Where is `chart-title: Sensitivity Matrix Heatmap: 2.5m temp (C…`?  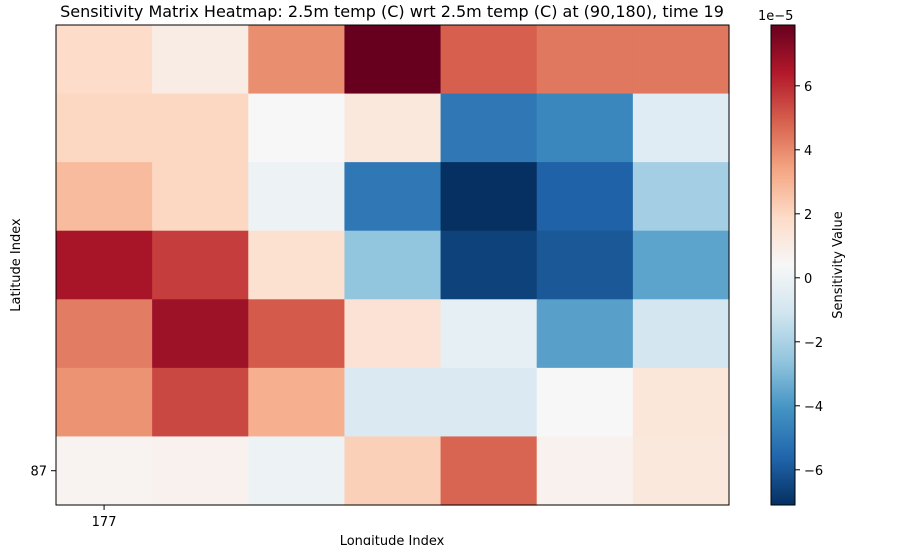
chart-title: Sensitivity Matrix Heatmap: 2.5m temp (C… is located at coordinates (392, 11).